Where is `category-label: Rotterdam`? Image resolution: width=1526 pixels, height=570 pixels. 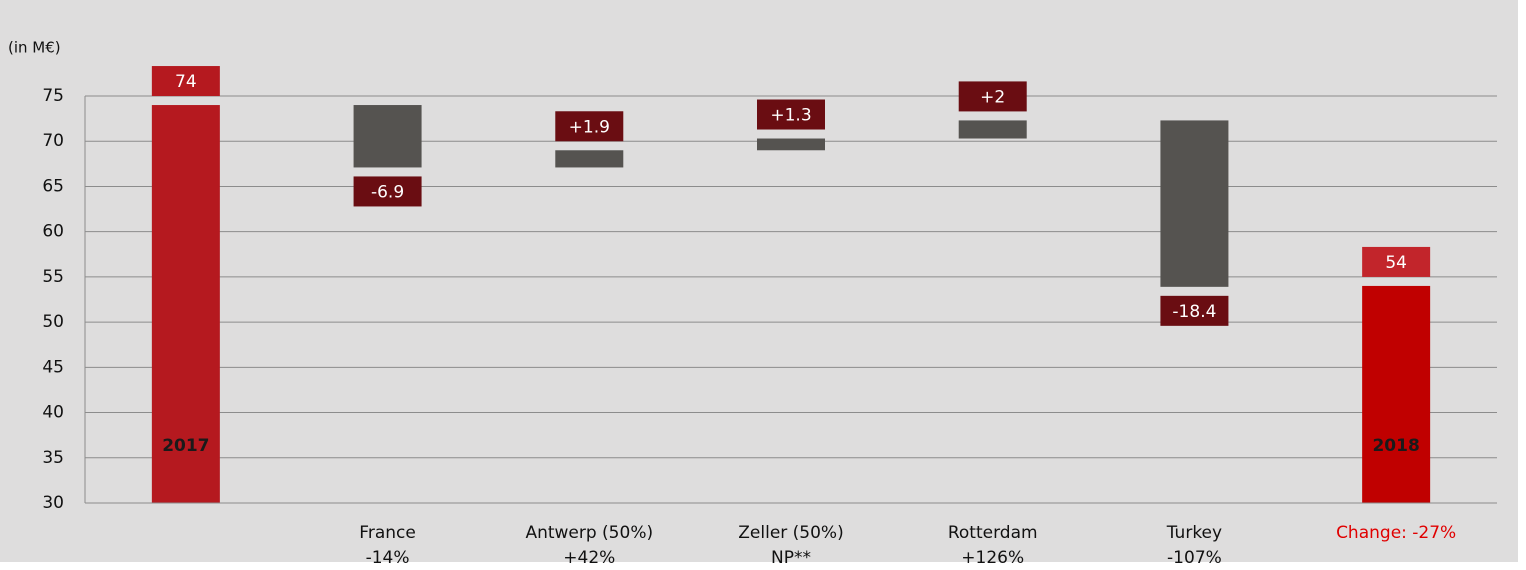 category-label: Rotterdam is located at coordinates (993, 533).